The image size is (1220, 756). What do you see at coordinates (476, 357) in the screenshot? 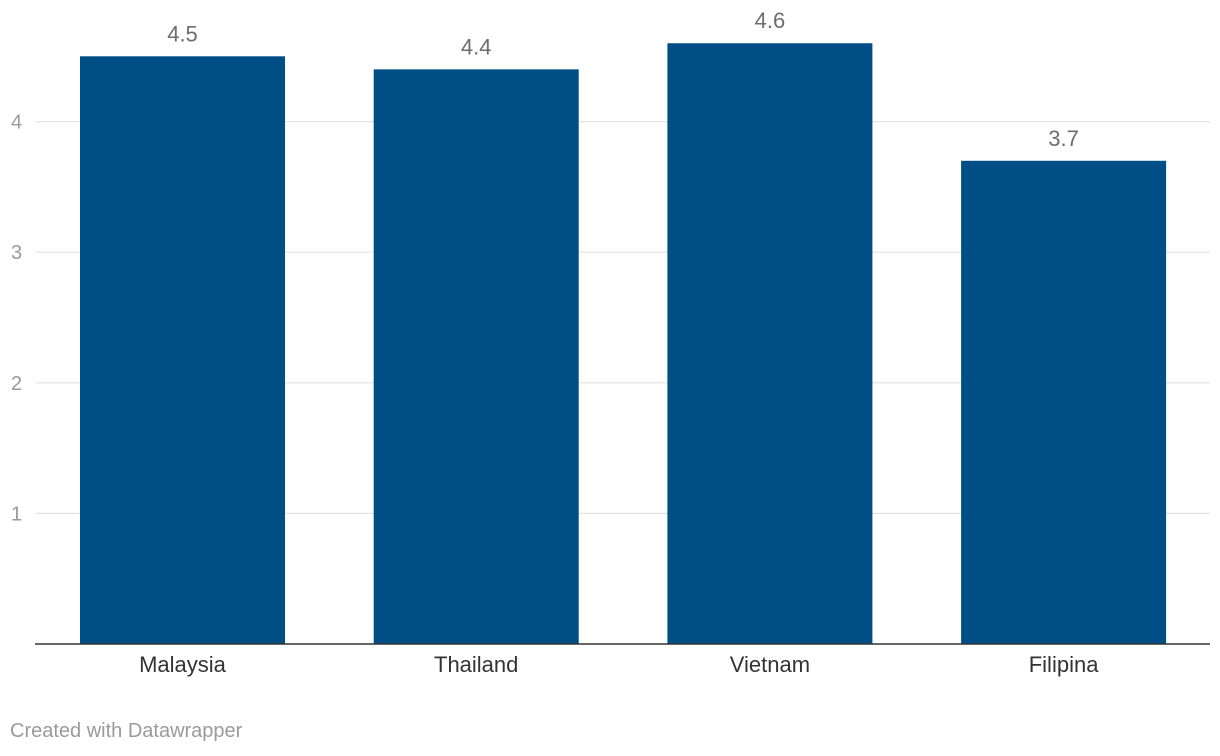
I see `bar-thailand` at bounding box center [476, 357].